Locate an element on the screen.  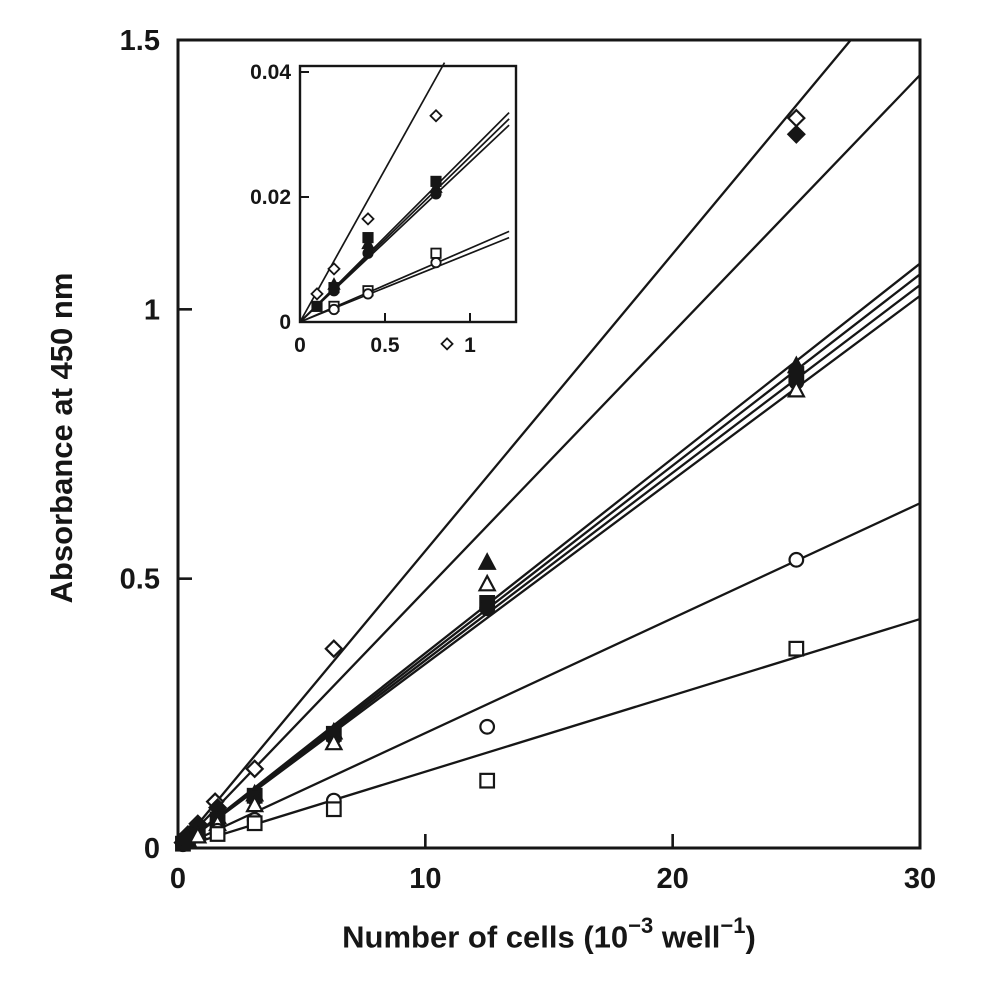
chart-inset: 0 0.5 1 0 0.02 0.04 is located at coordinates (384, 209).